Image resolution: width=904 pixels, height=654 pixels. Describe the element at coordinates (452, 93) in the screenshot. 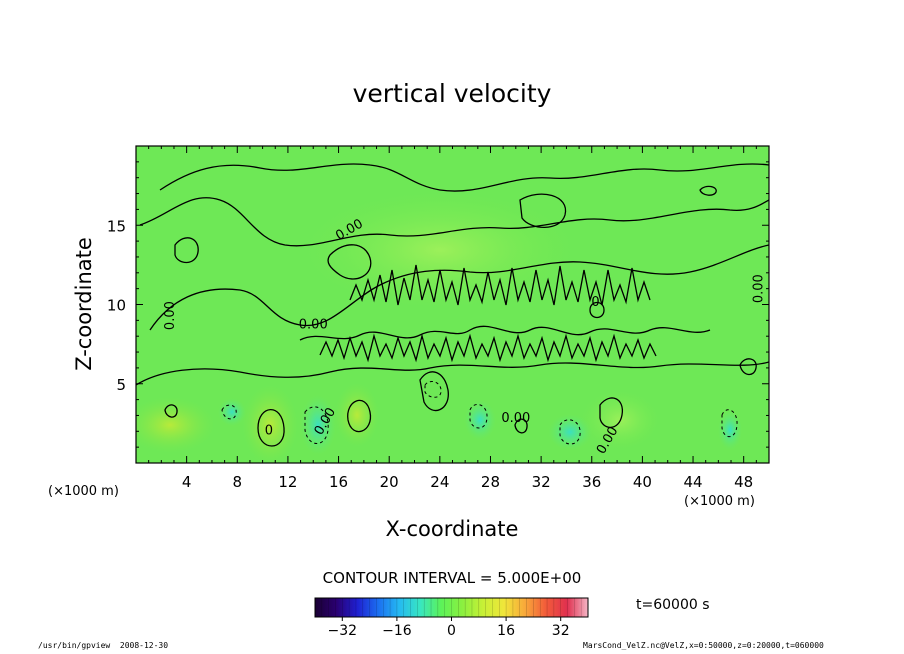

I see `chart-title: vertical velocity` at that location.